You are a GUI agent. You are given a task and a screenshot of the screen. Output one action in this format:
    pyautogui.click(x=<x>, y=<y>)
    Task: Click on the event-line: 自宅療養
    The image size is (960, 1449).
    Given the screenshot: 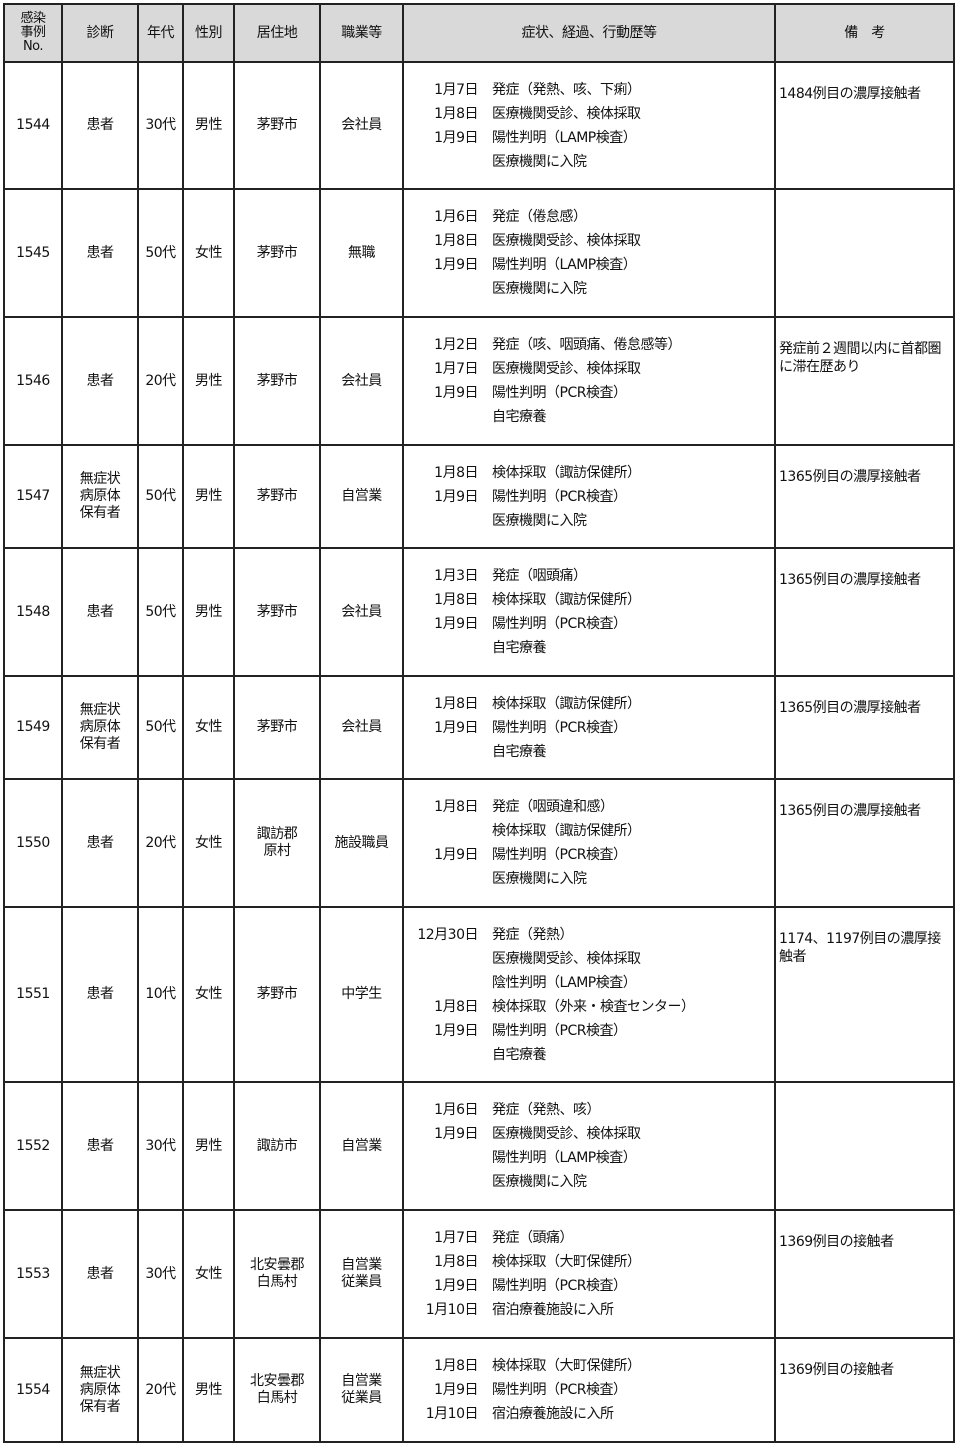 What is the action you would take?
    pyautogui.click(x=594, y=752)
    